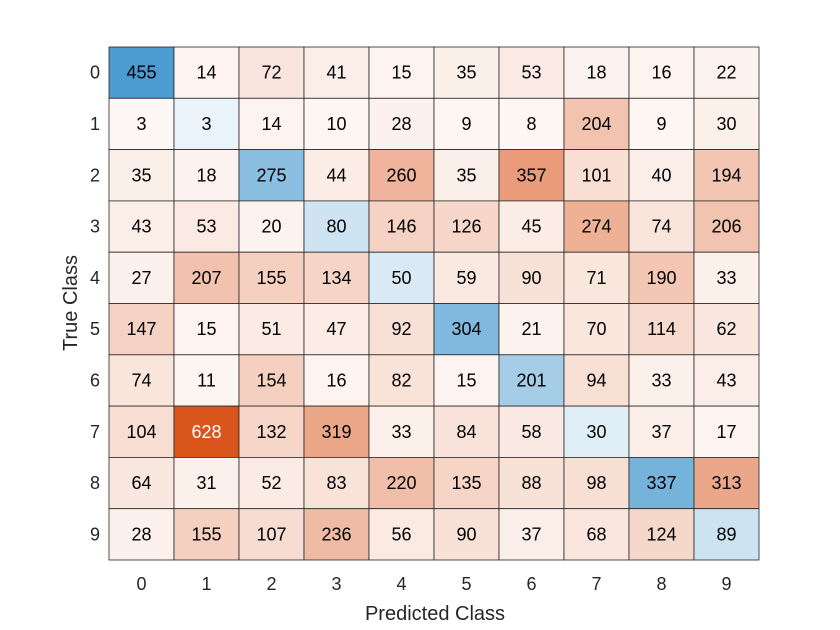 This screenshot has width=840, height=630. What do you see at coordinates (141, 483) in the screenshot?
I see `cell-value-label: 64` at bounding box center [141, 483].